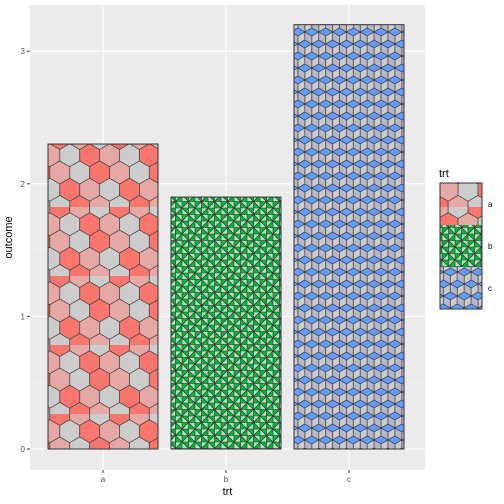  Describe the element at coordinates (23, 449) in the screenshot. I see `y-tick-label: 0` at that location.